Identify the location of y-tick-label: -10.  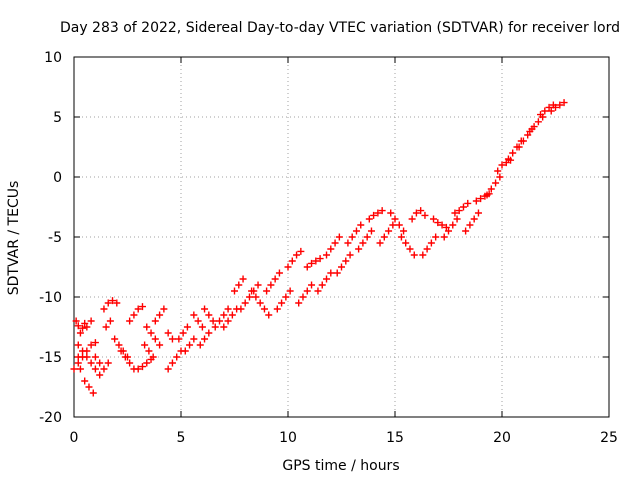
(50, 298).